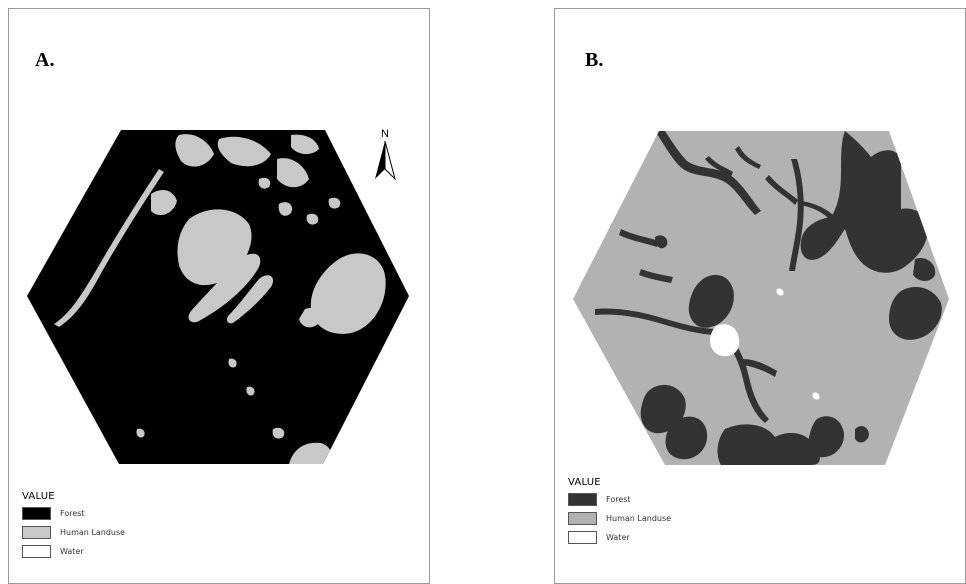 This screenshot has height=584, width=966. What do you see at coordinates (765, 344) in the screenshot?
I see `water-patches-b` at bounding box center [765, 344].